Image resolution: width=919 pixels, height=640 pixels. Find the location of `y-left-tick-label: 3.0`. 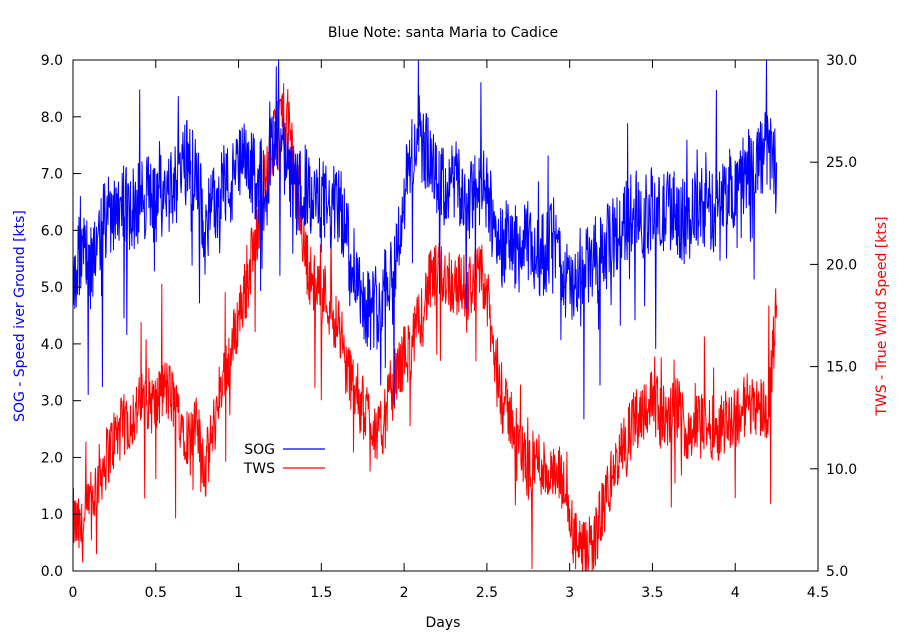

y-left-tick-label: 3.0 is located at coordinates (52, 402).